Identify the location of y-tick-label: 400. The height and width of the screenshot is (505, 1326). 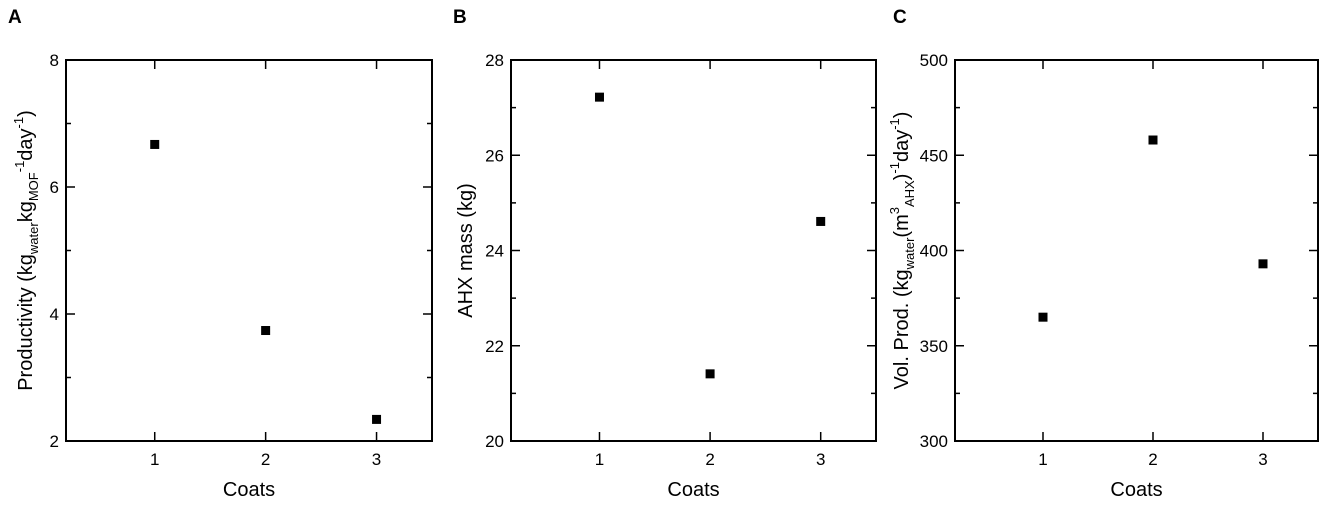
(934, 251).